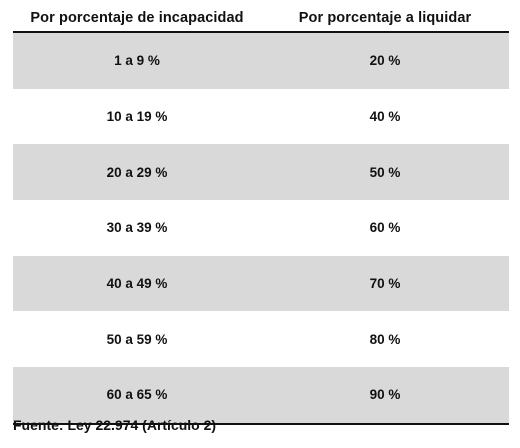  I want to click on incapacity-range-cell: 50 a 59 %, so click(137, 339).